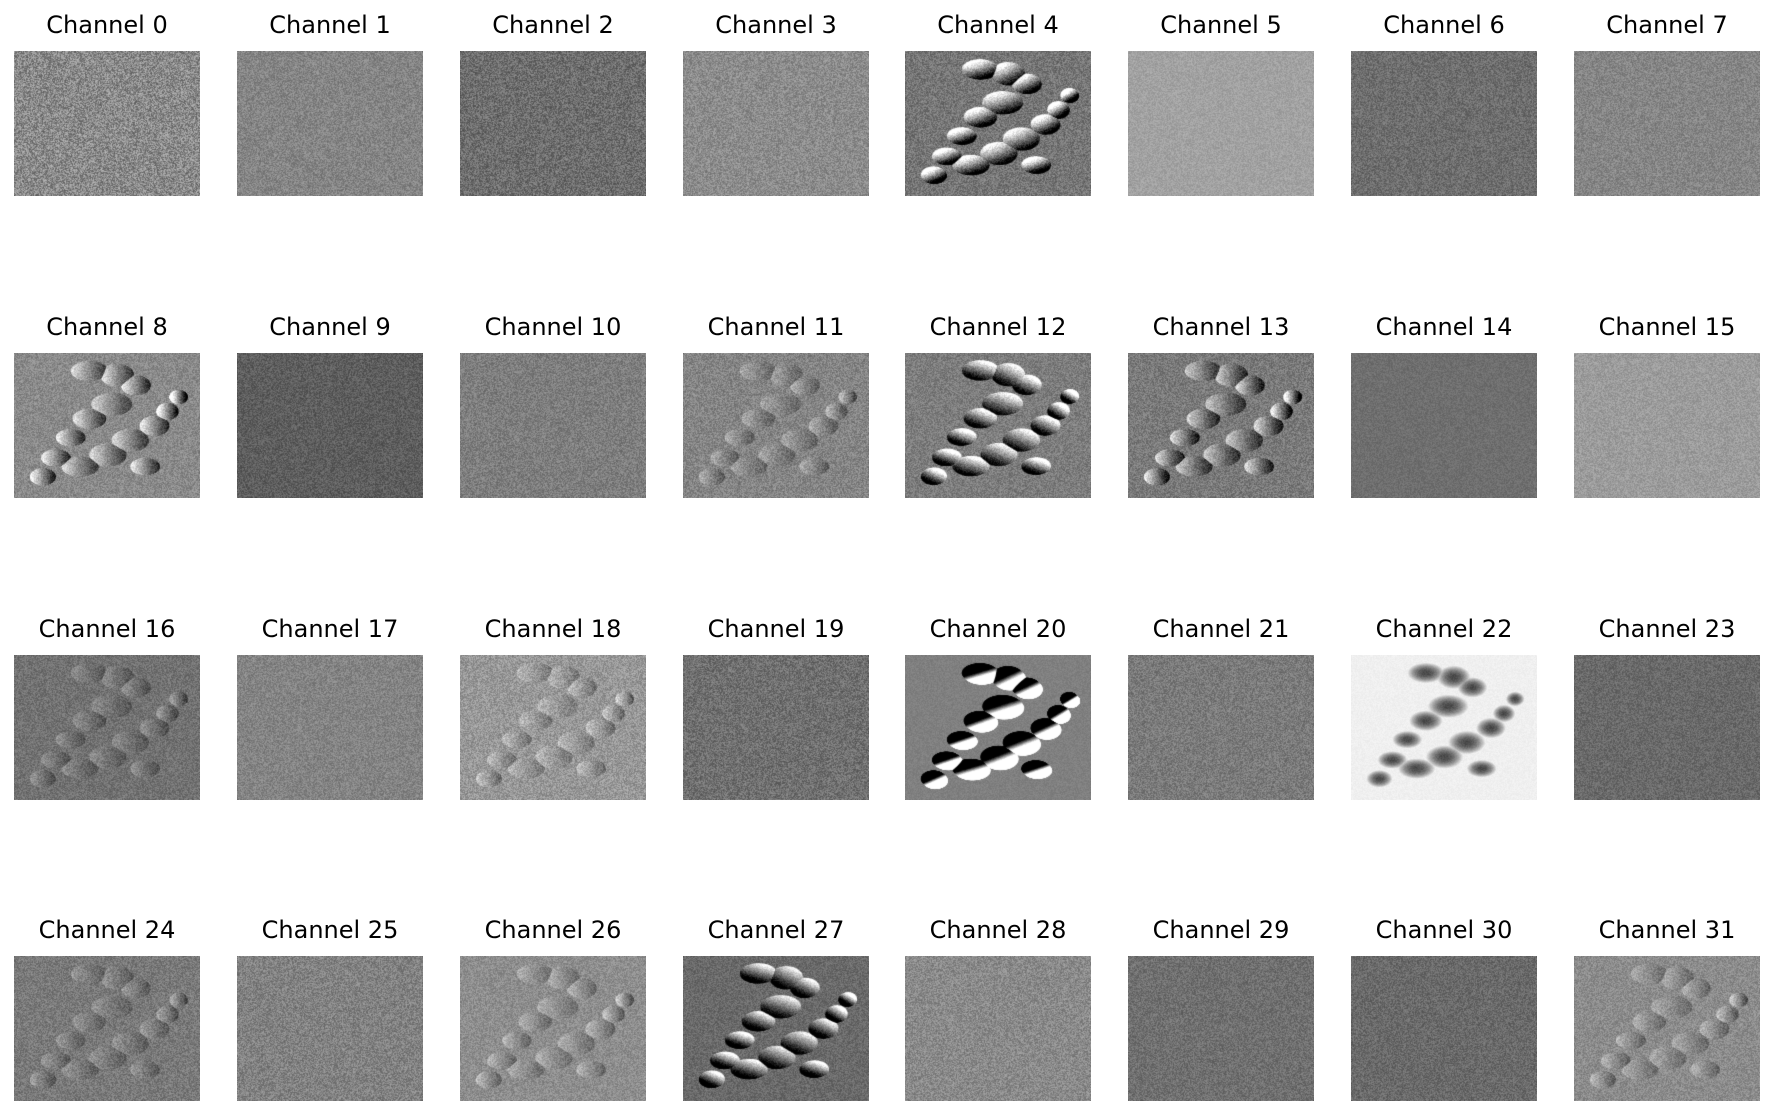  Describe the element at coordinates (330, 930) in the screenshot. I see `channel-title: Channel 25` at that location.